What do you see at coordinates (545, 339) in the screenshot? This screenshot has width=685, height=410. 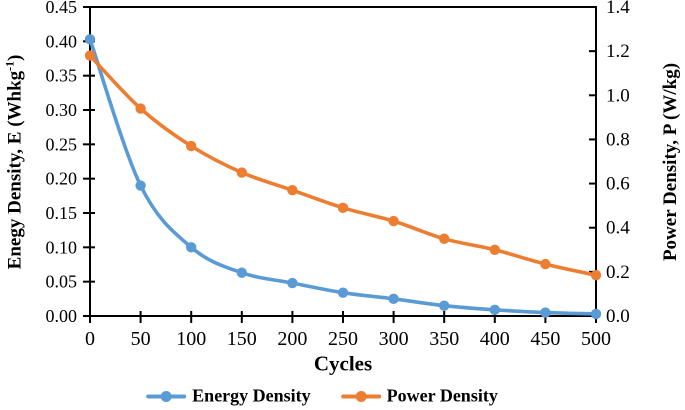 I see `x-axis-tick-label: 450` at bounding box center [545, 339].